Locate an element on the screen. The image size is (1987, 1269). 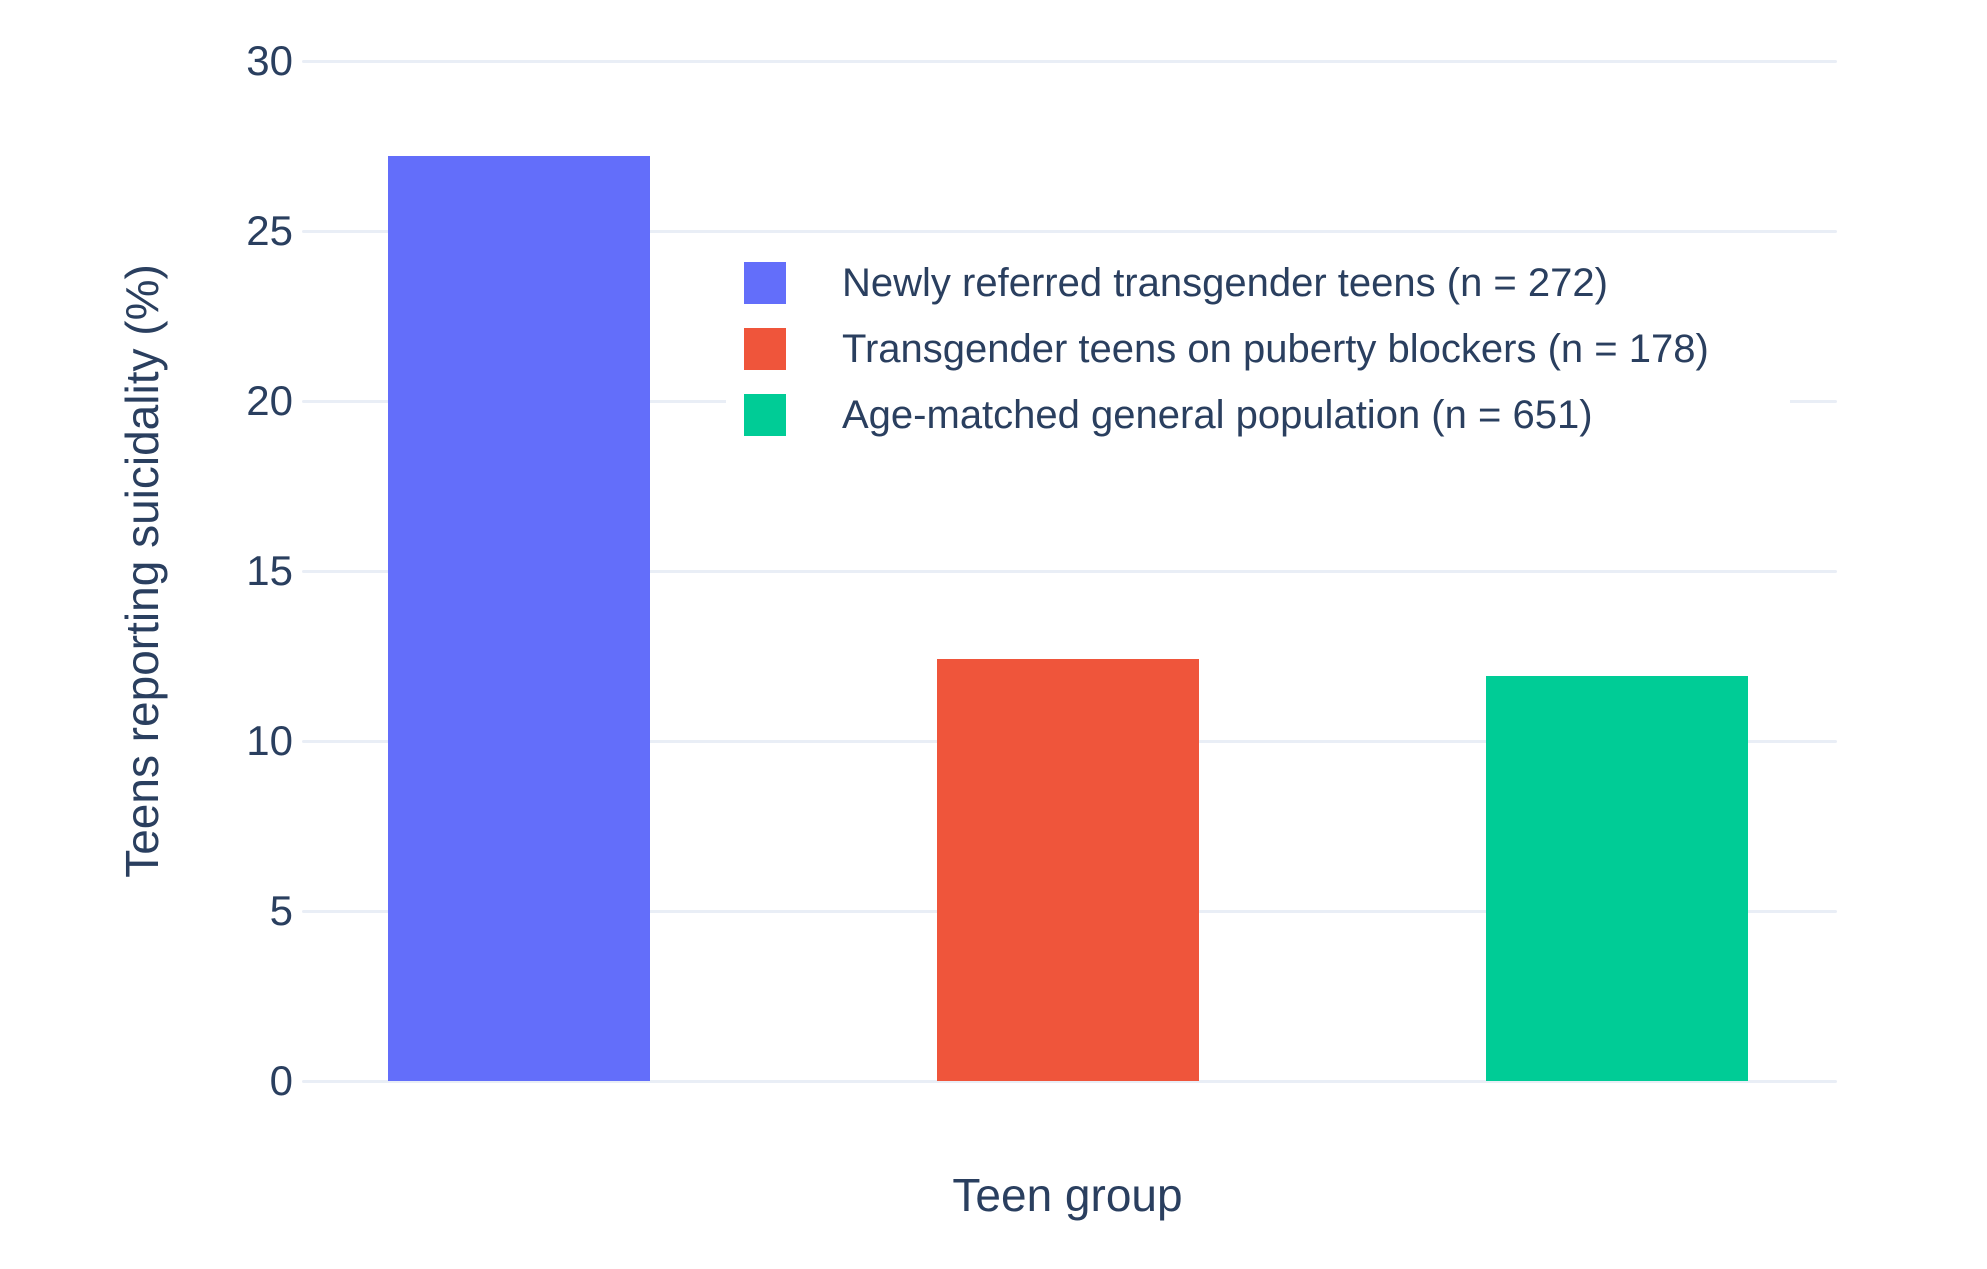
y-tick-label-30: 30 is located at coordinates (269, 60).